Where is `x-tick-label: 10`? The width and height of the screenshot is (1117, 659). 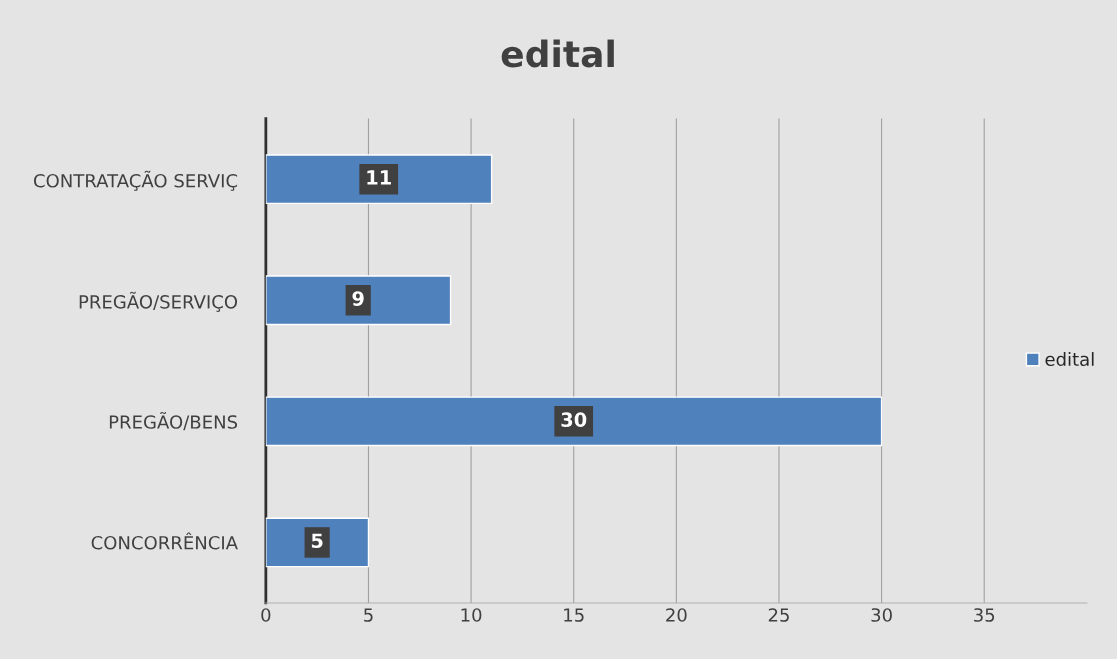
x-tick-label: 10 is located at coordinates (471, 615).